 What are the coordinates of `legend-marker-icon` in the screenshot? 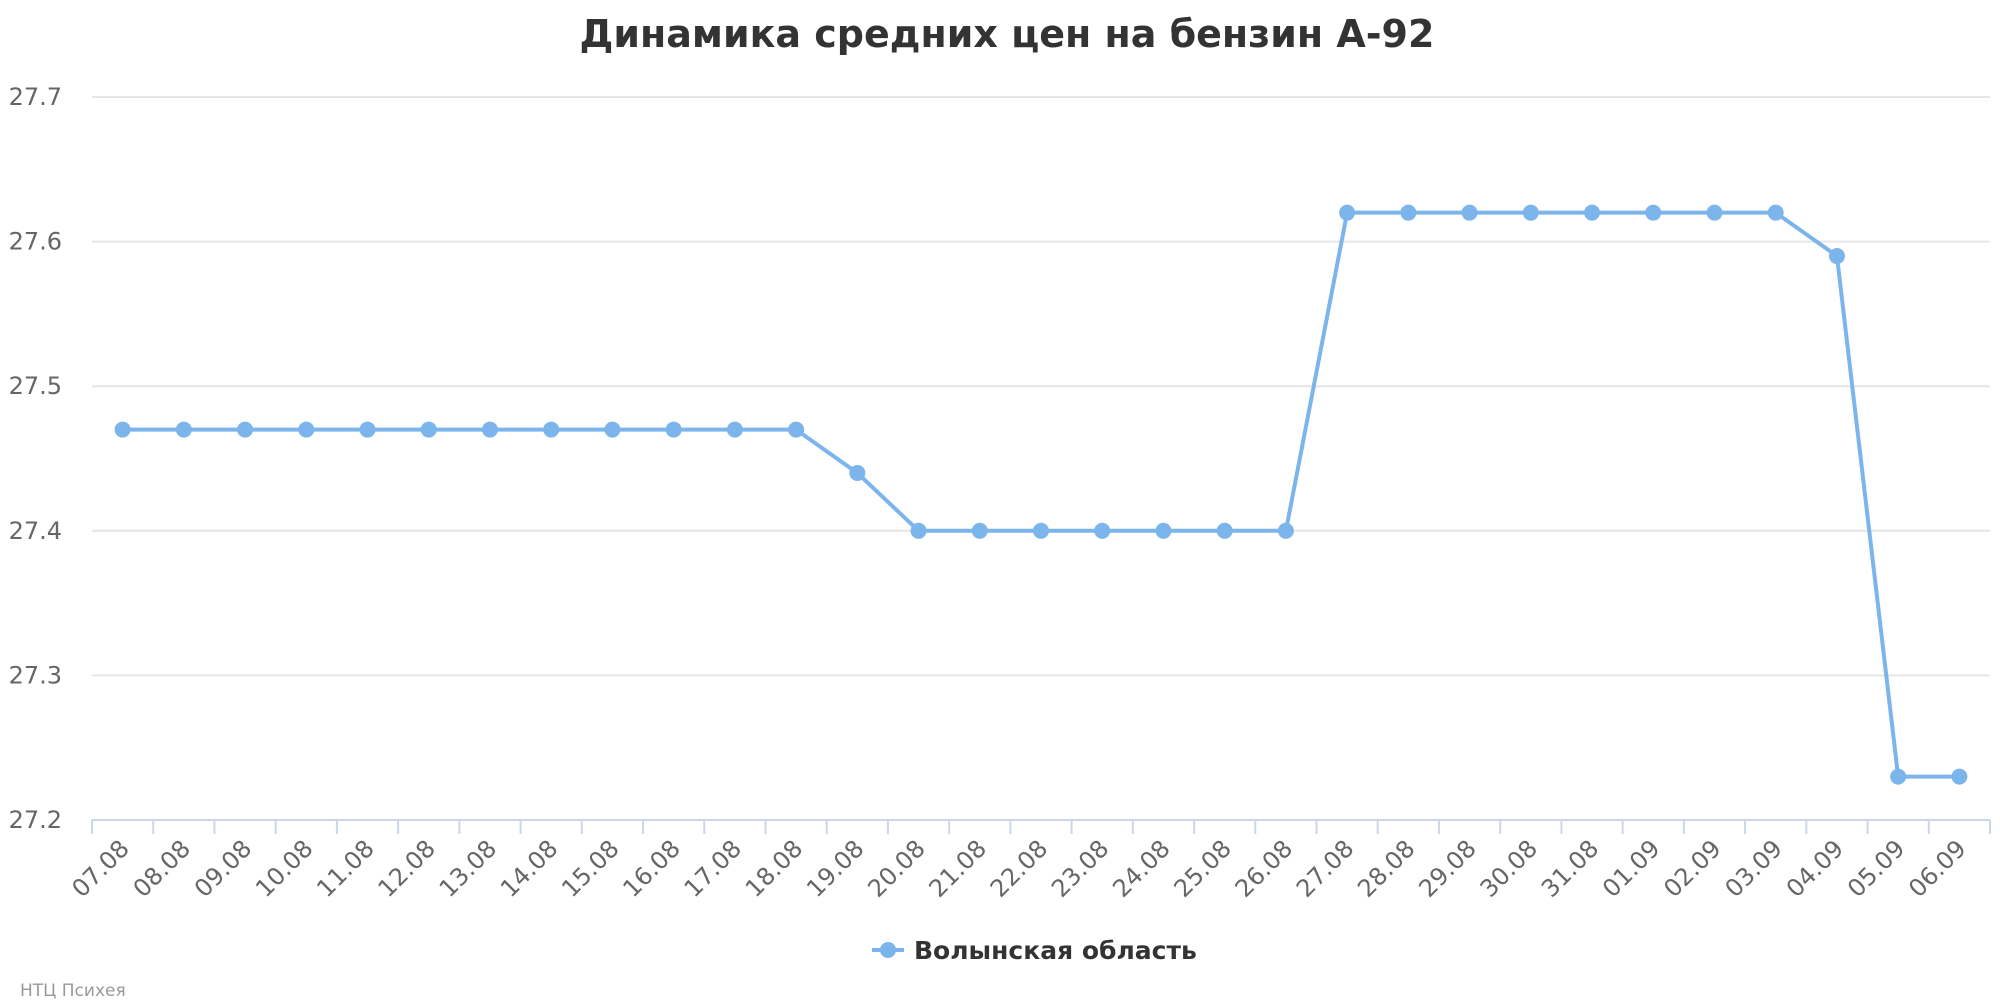 It's located at (888, 950).